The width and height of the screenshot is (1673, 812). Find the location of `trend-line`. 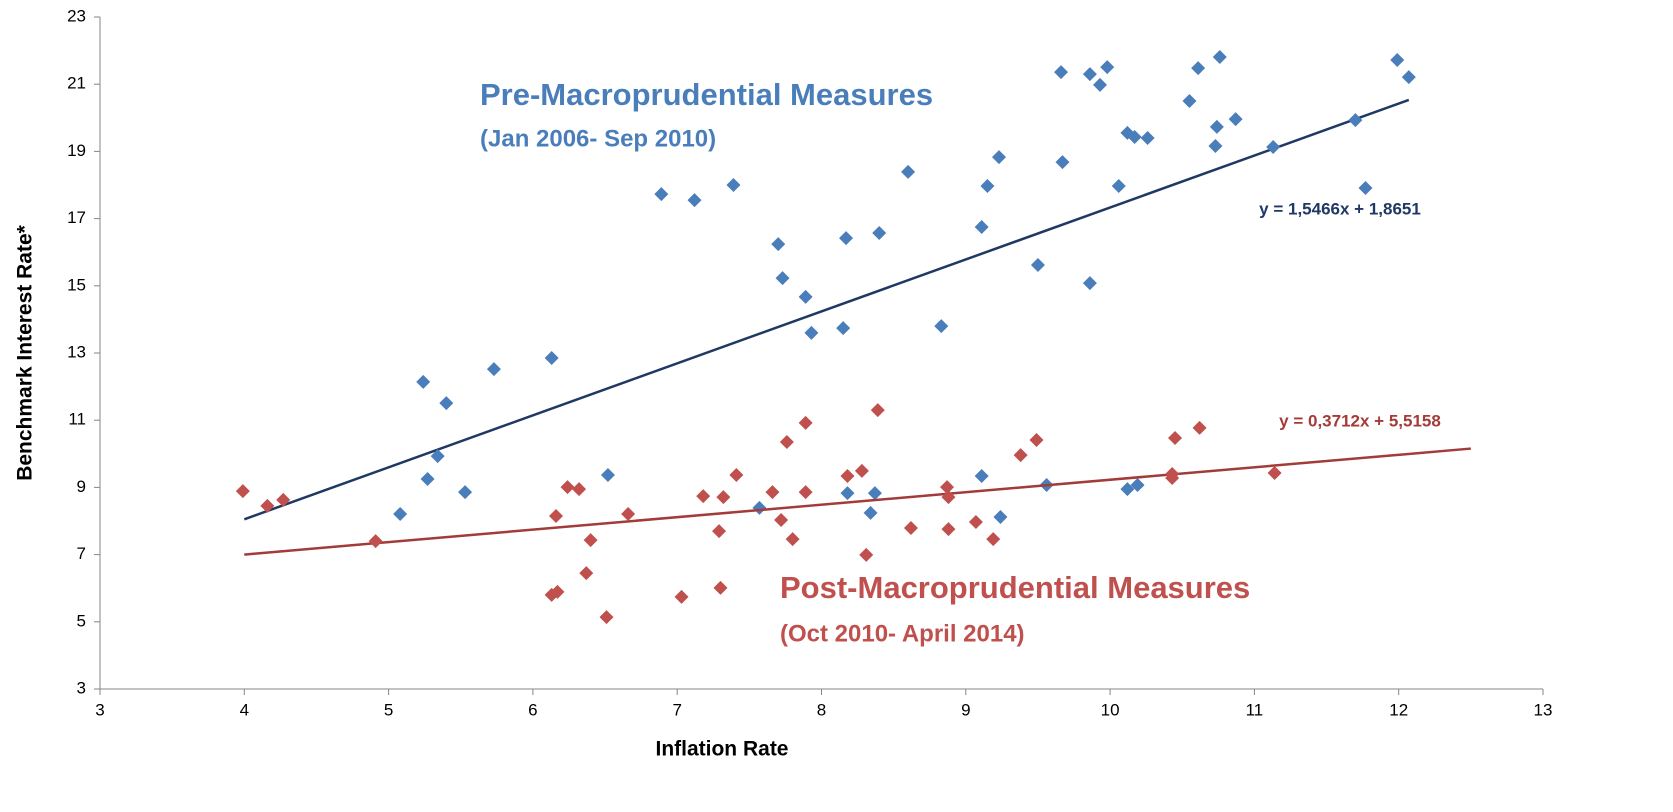

trend-line is located at coordinates (857, 501).